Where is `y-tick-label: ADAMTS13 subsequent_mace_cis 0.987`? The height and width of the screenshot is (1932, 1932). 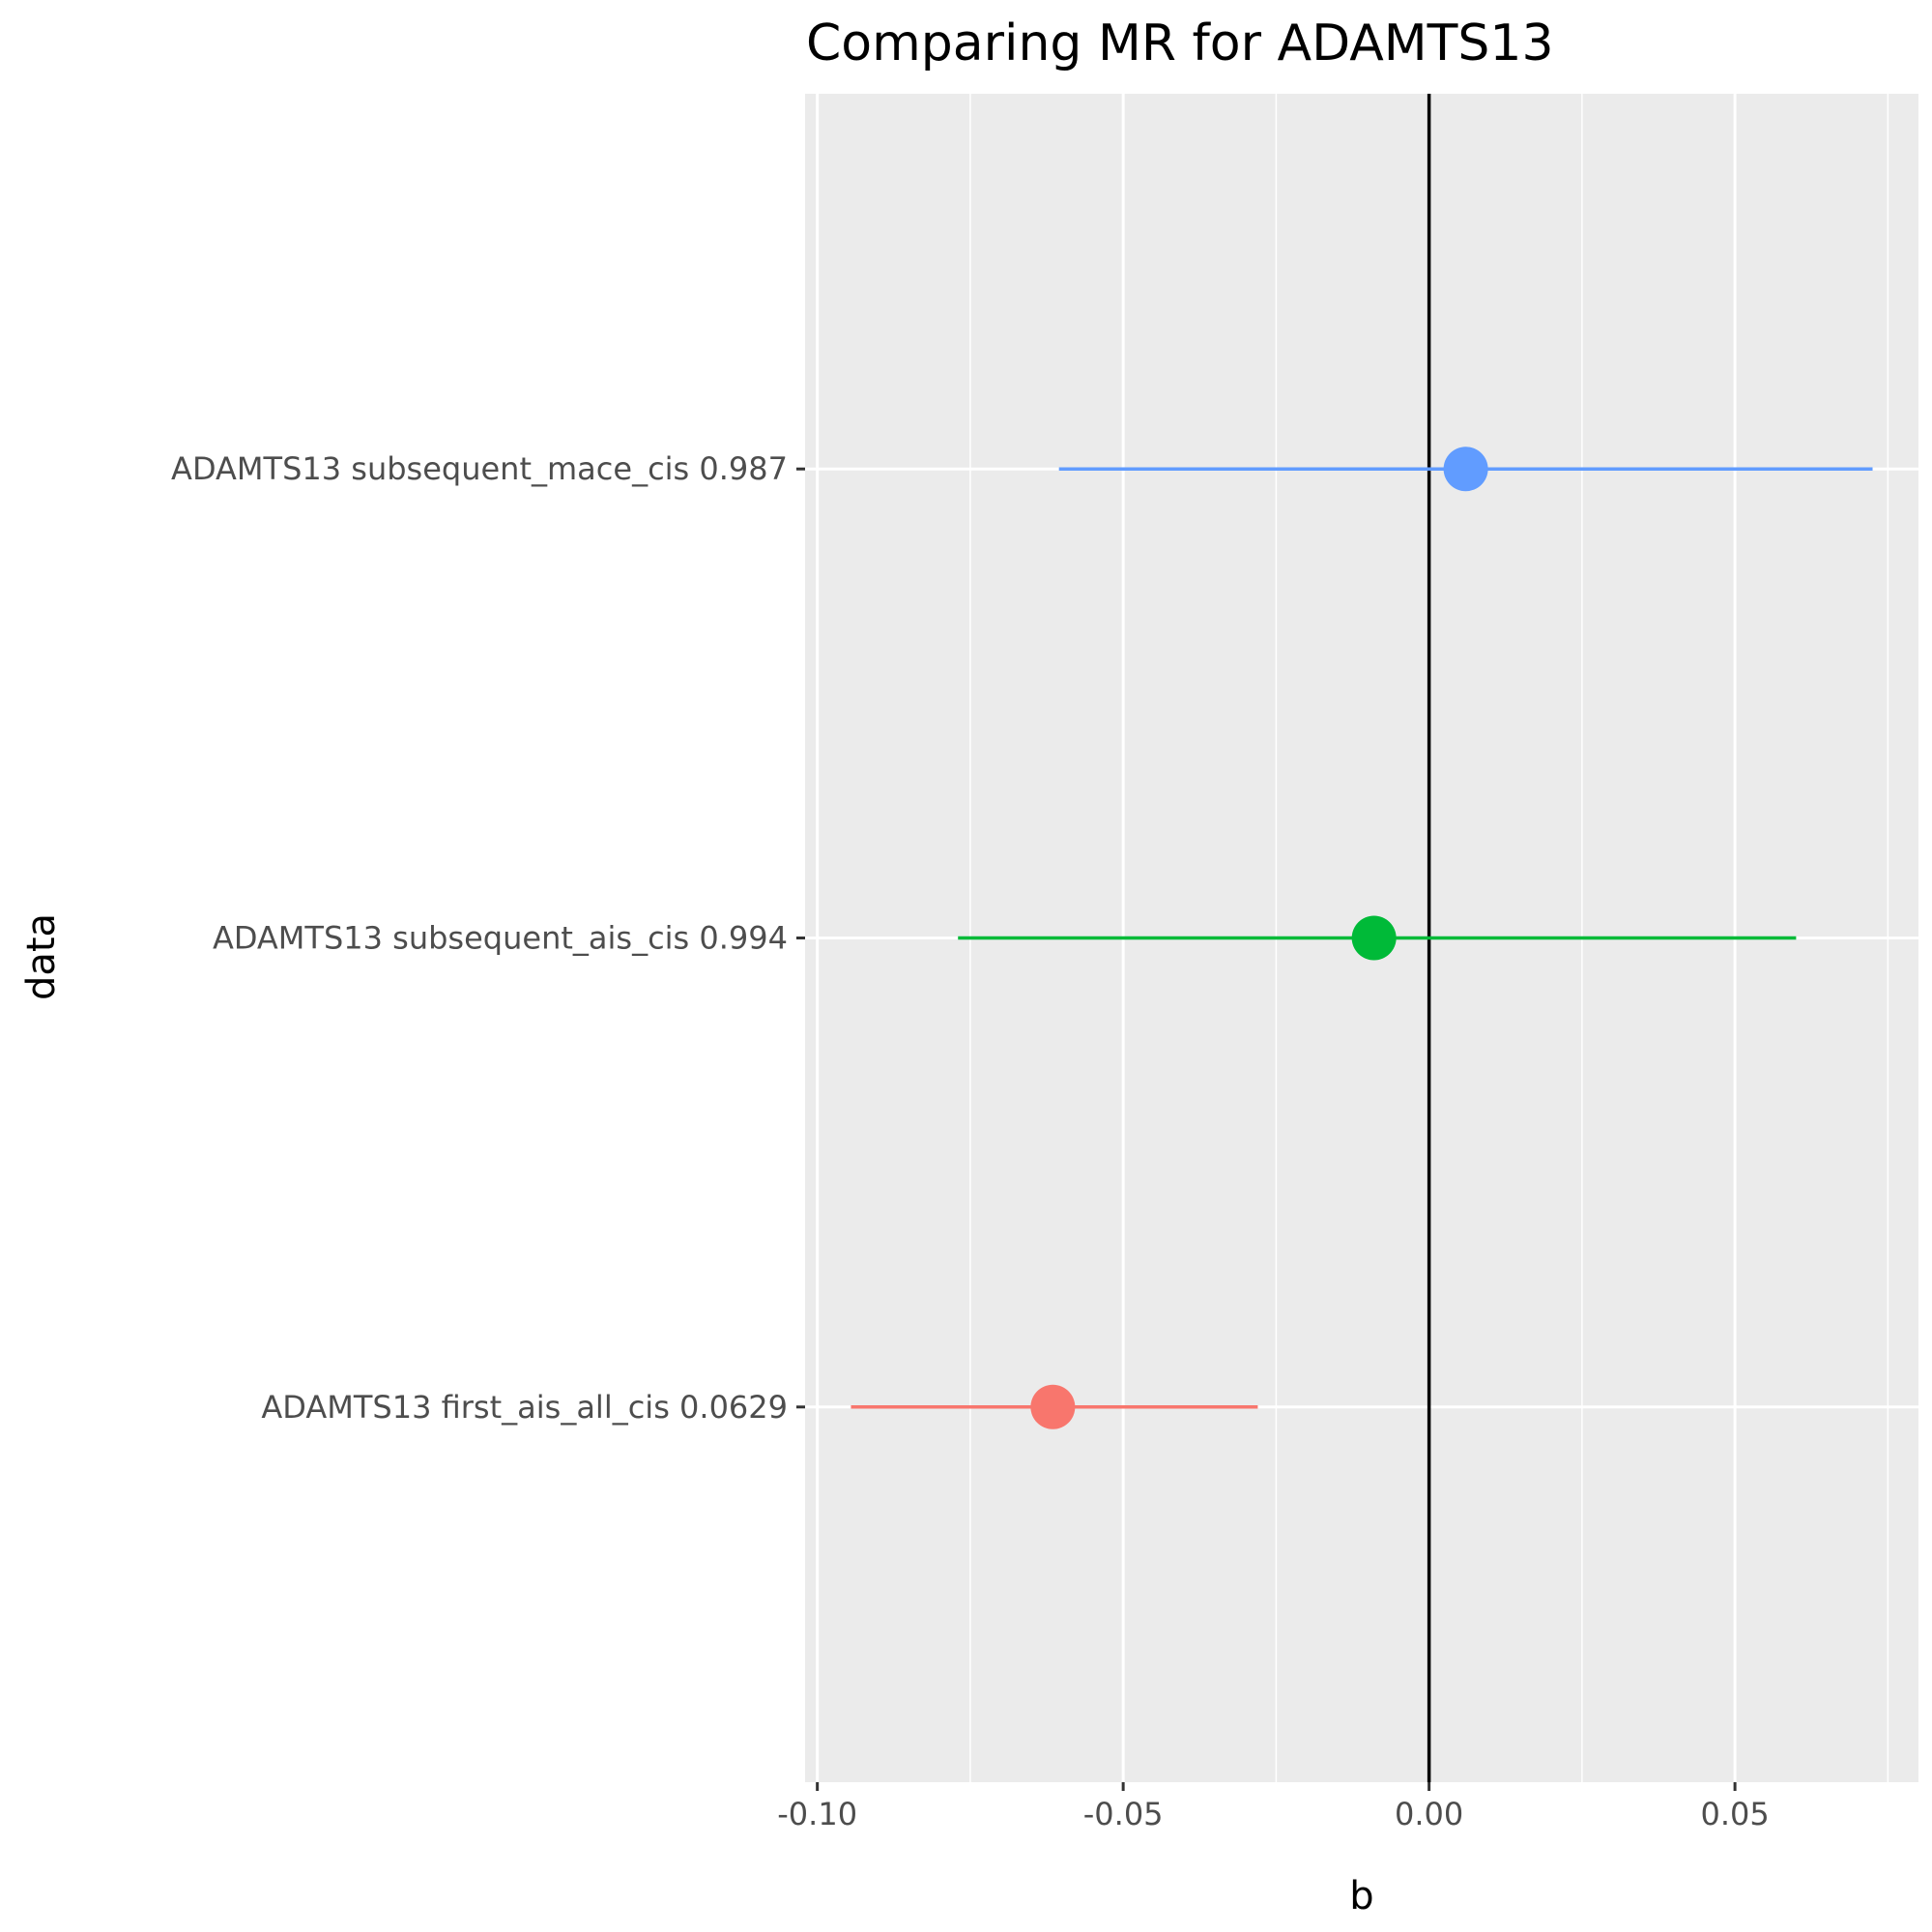
y-tick-label: ADAMTS13 subsequent_mace_cis 0.987 is located at coordinates (479, 469).